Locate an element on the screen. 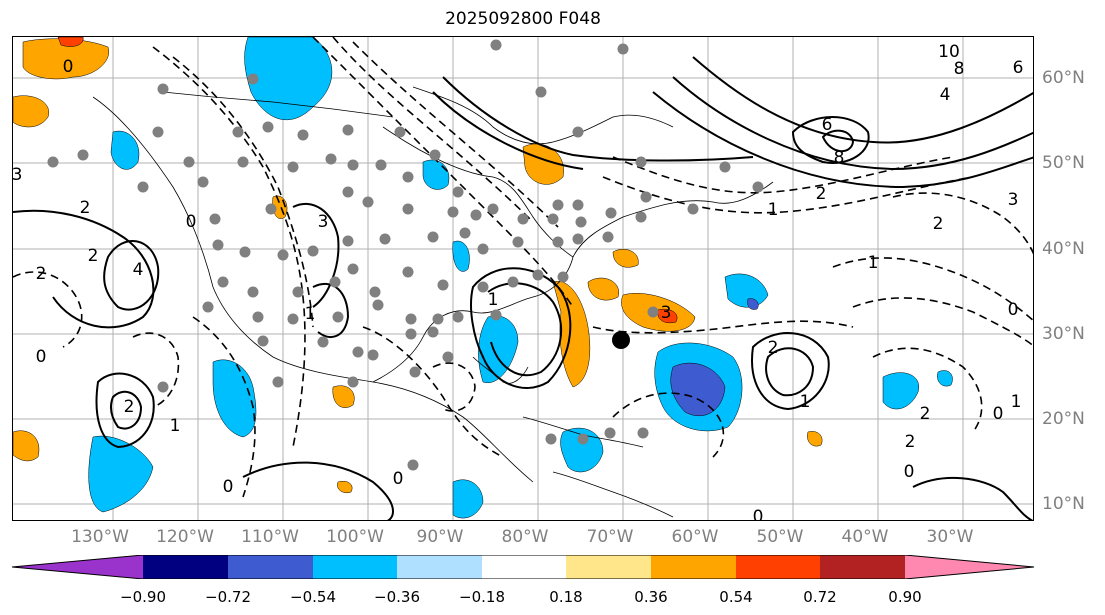 Image resolution: width=1105 pixels, height=615 pixels. colorbar-tick-label: −0.72 is located at coordinates (228, 597).